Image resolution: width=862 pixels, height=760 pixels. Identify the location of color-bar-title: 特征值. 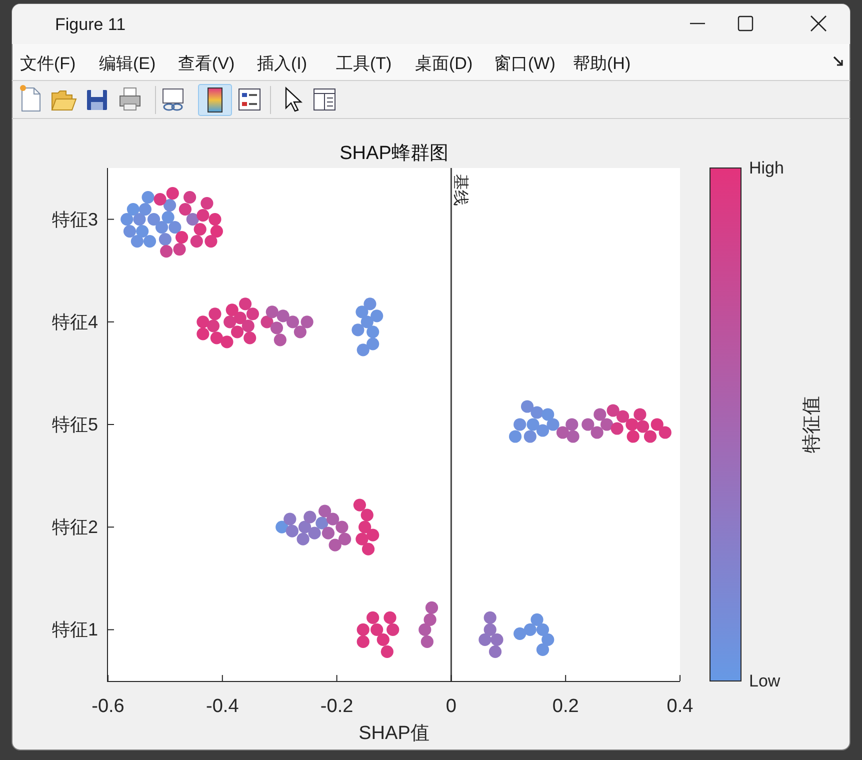
(812, 424).